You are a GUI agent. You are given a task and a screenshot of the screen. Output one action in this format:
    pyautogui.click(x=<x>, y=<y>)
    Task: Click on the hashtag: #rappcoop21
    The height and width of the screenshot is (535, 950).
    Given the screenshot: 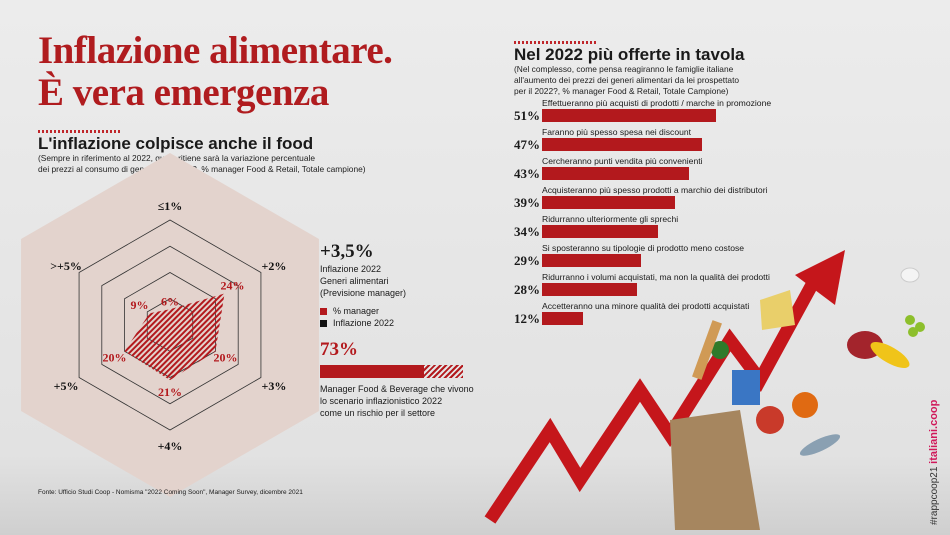 What is the action you would take?
    pyautogui.click(x=934, y=495)
    